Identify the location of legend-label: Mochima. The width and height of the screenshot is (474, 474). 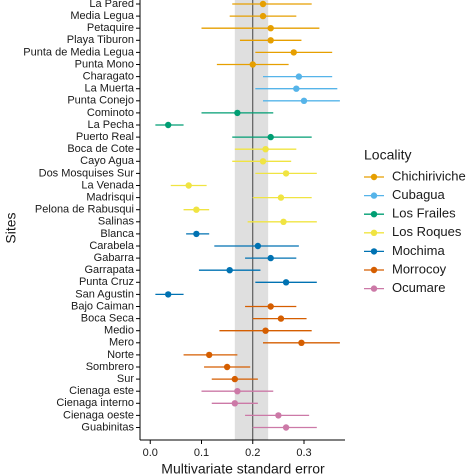
(419, 250).